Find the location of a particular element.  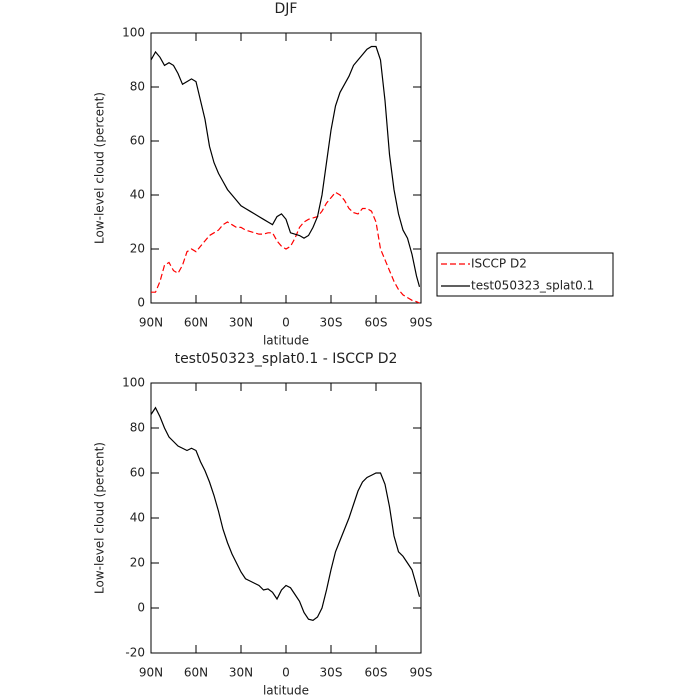

y-tick-label: -20 is located at coordinates (135, 653).